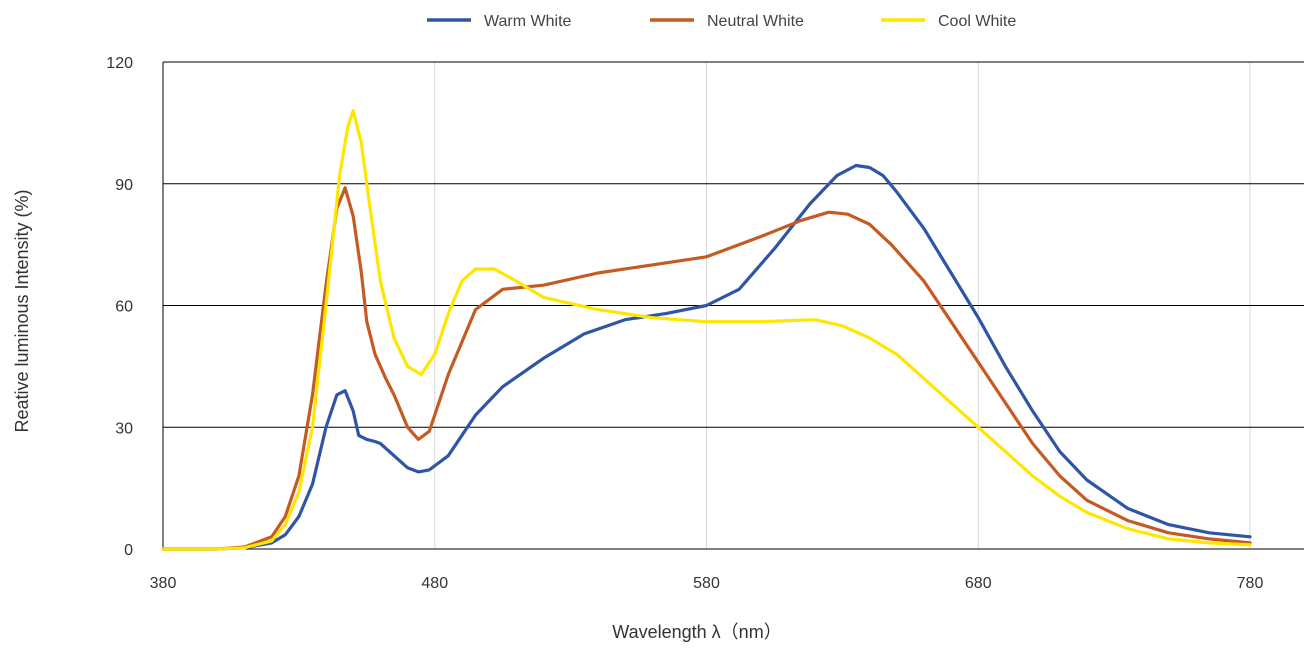 This screenshot has width=1308, height=648. Describe the element at coordinates (124, 428) in the screenshot. I see `y-tick-label: 30` at that location.